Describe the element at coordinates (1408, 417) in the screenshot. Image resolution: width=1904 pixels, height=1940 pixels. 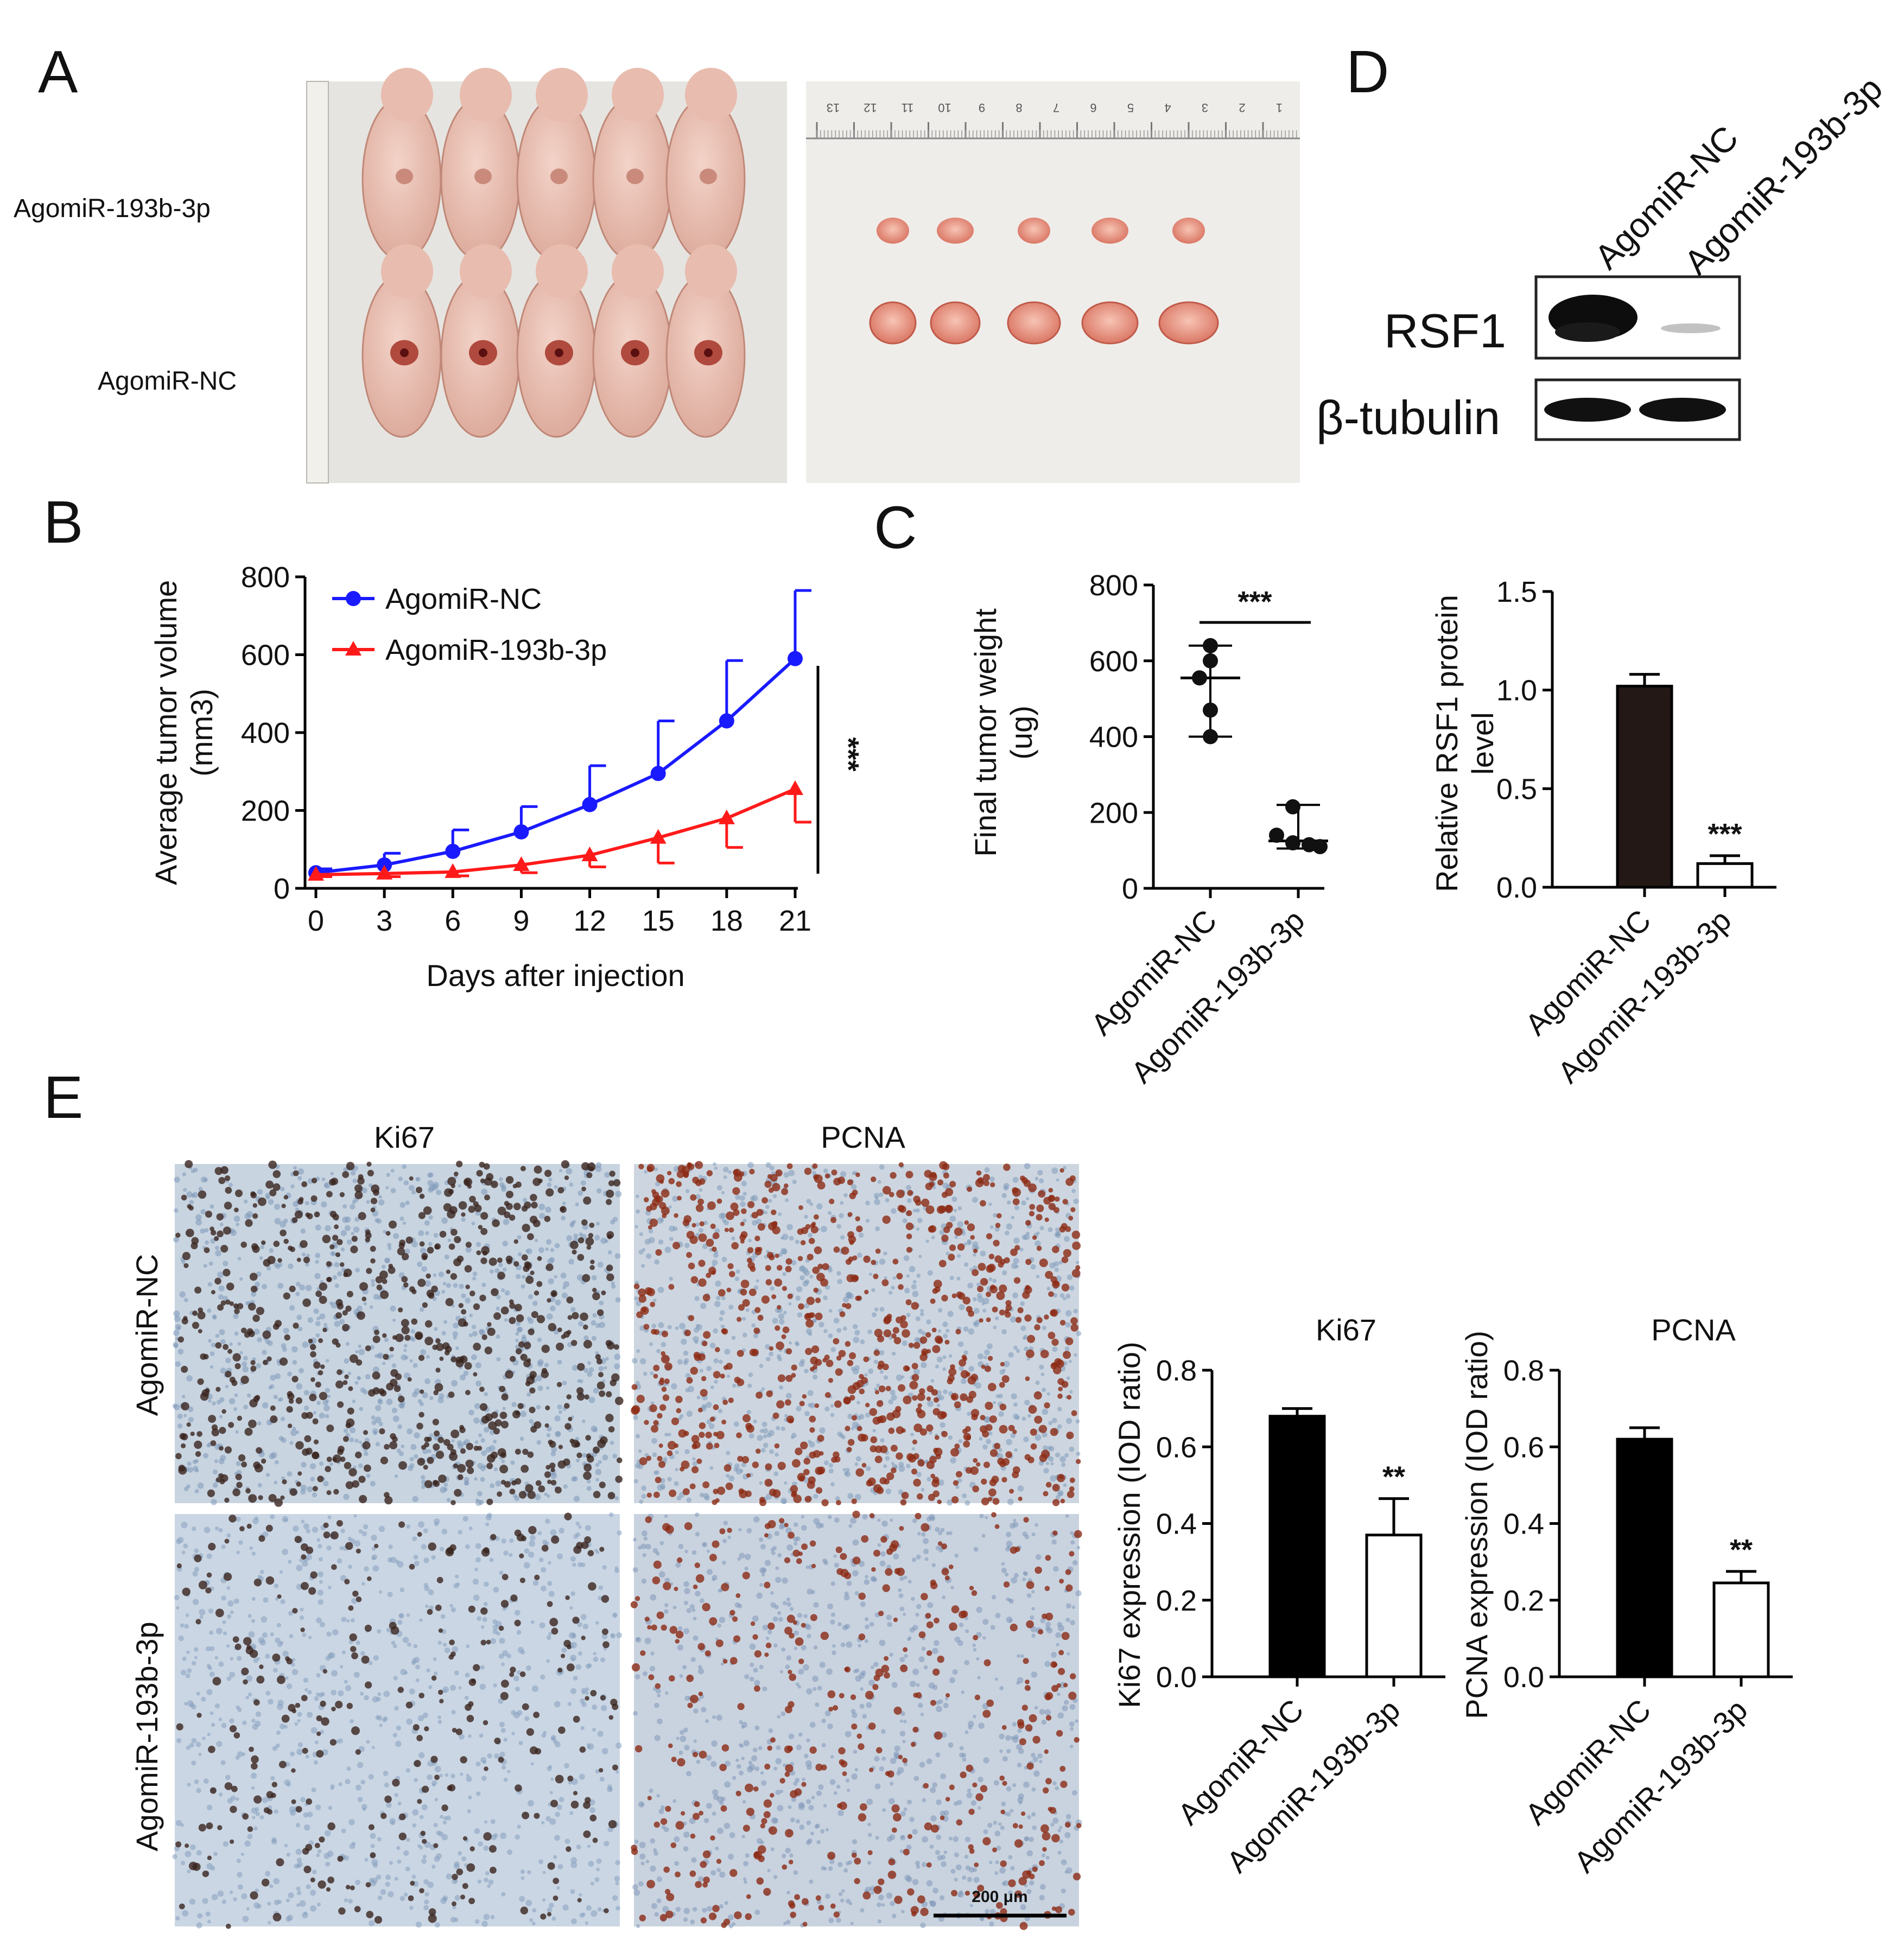
I see `blot-label-tubulin: β-tubulin` at that location.